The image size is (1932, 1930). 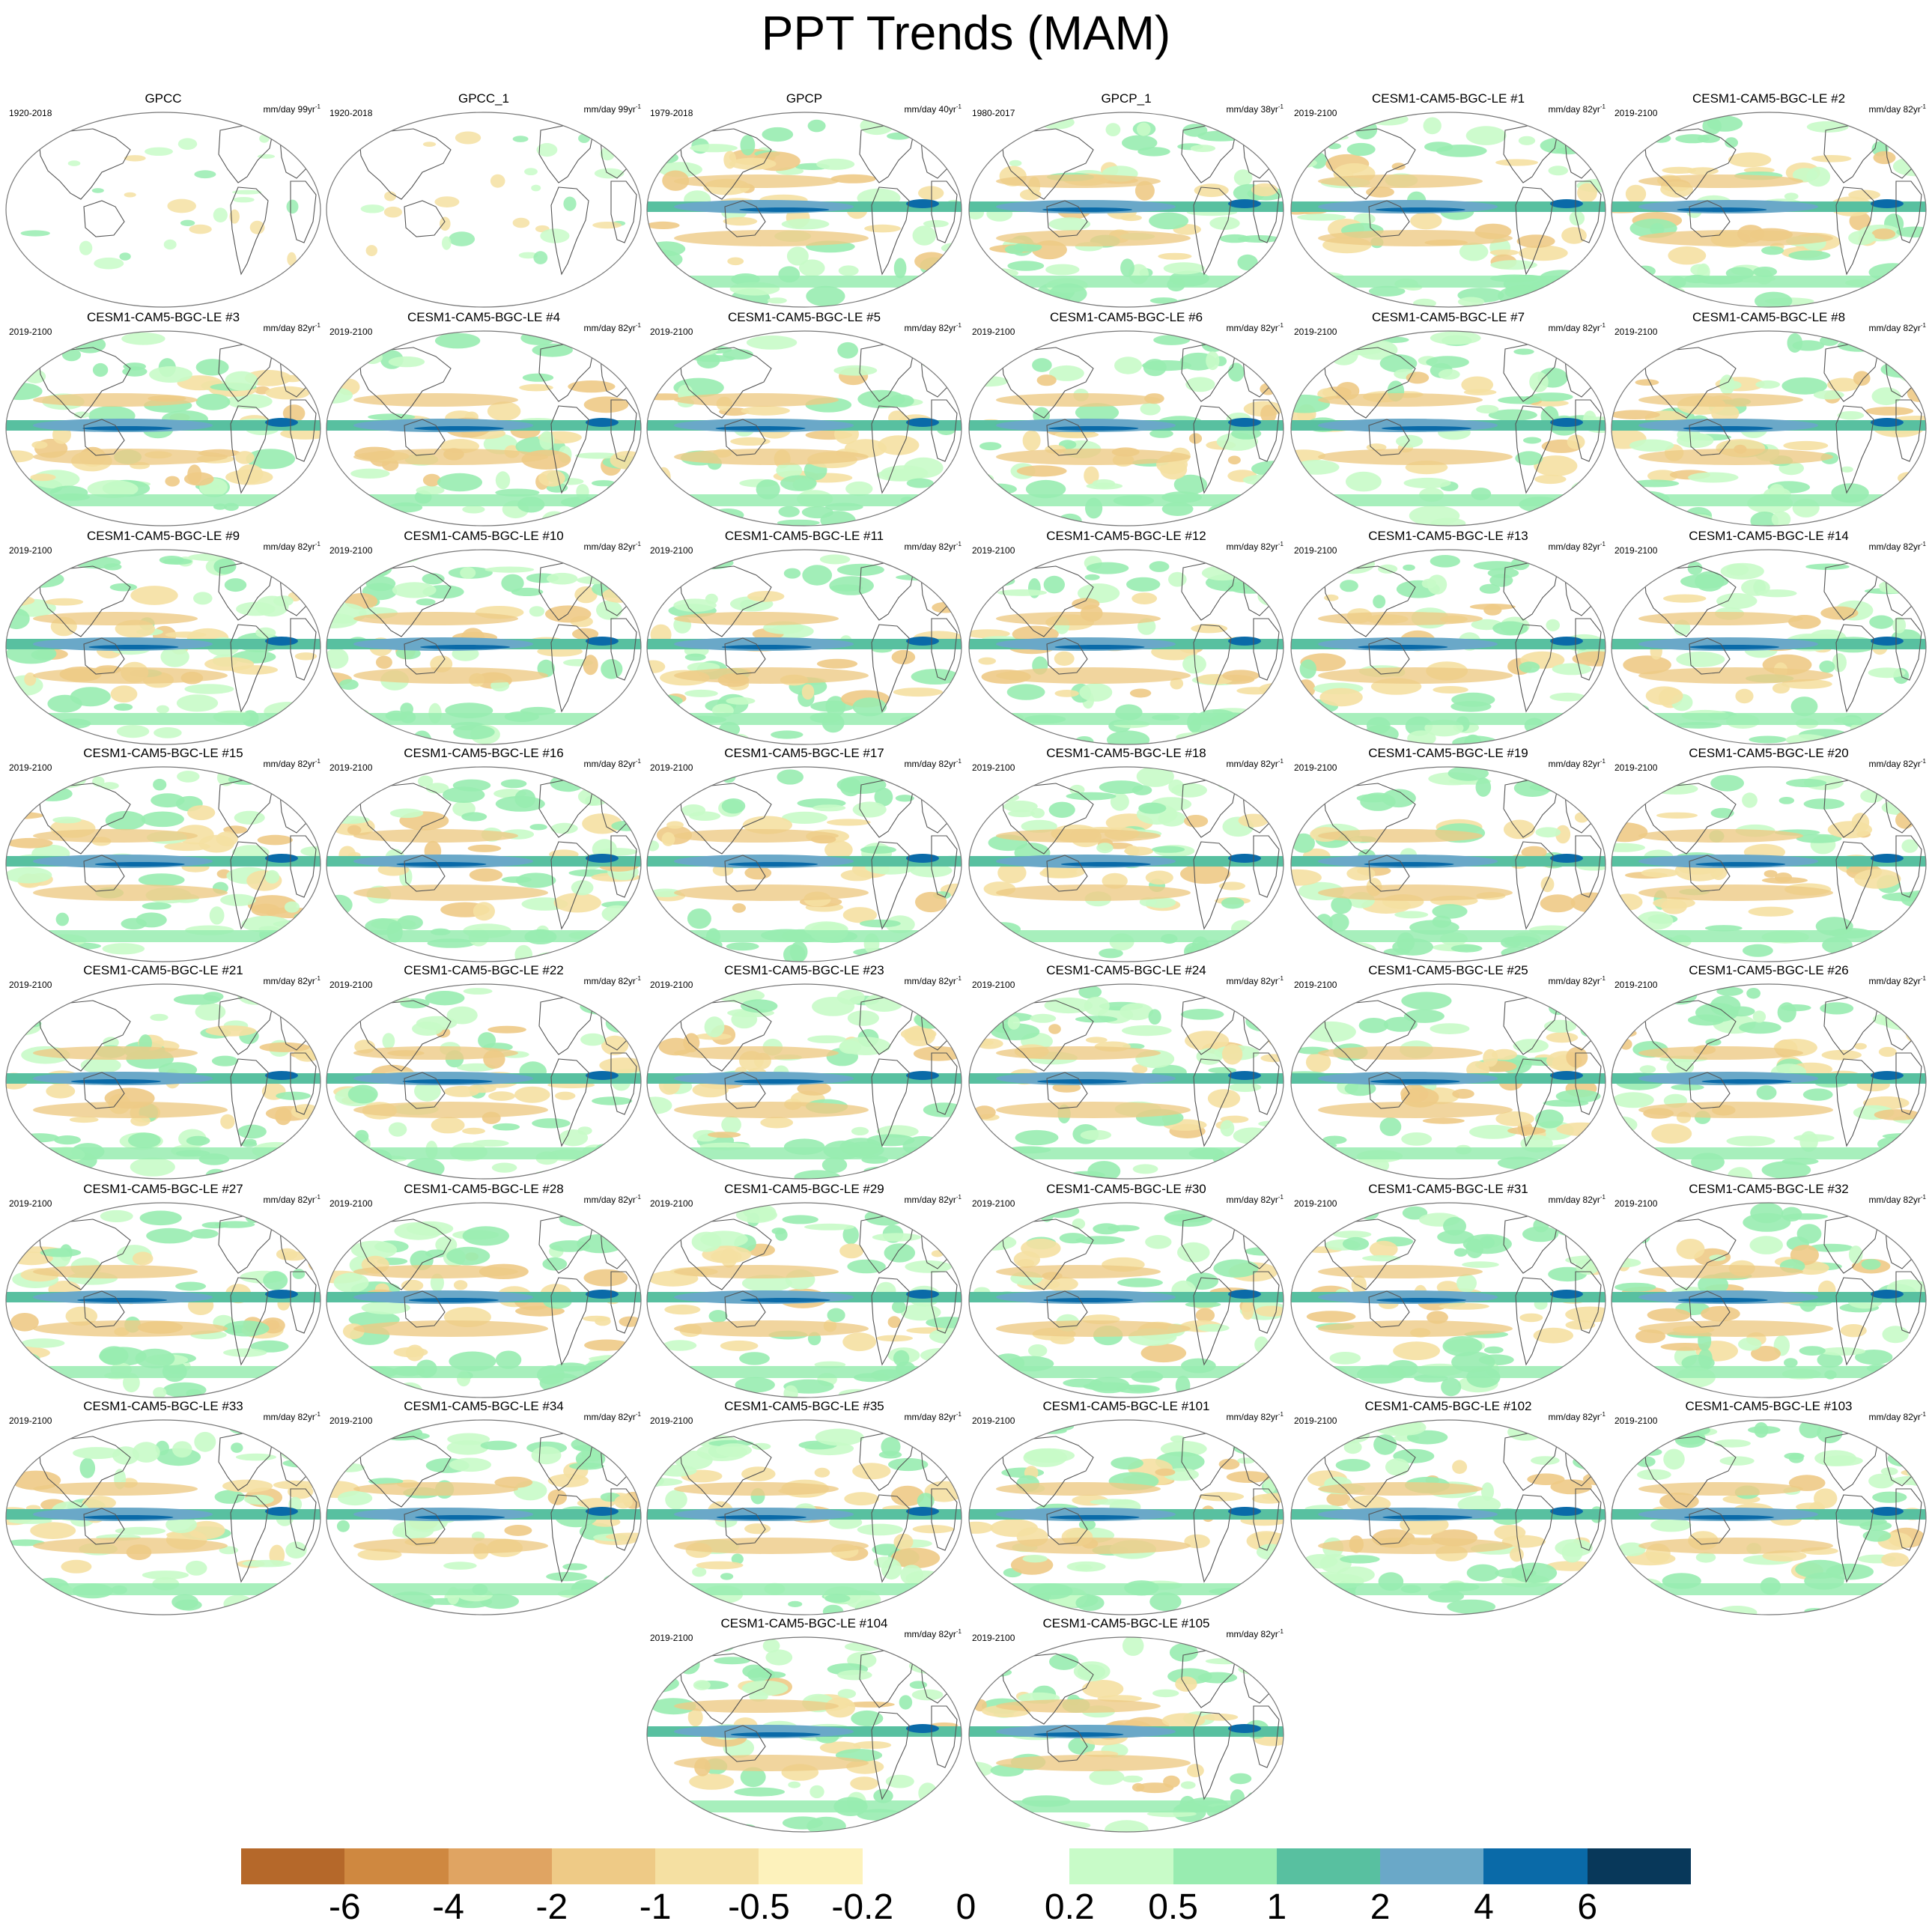 What do you see at coordinates (1448, 317) in the screenshot?
I see `panel-title: CESM1-CAM5-BGC-LE #7` at bounding box center [1448, 317].